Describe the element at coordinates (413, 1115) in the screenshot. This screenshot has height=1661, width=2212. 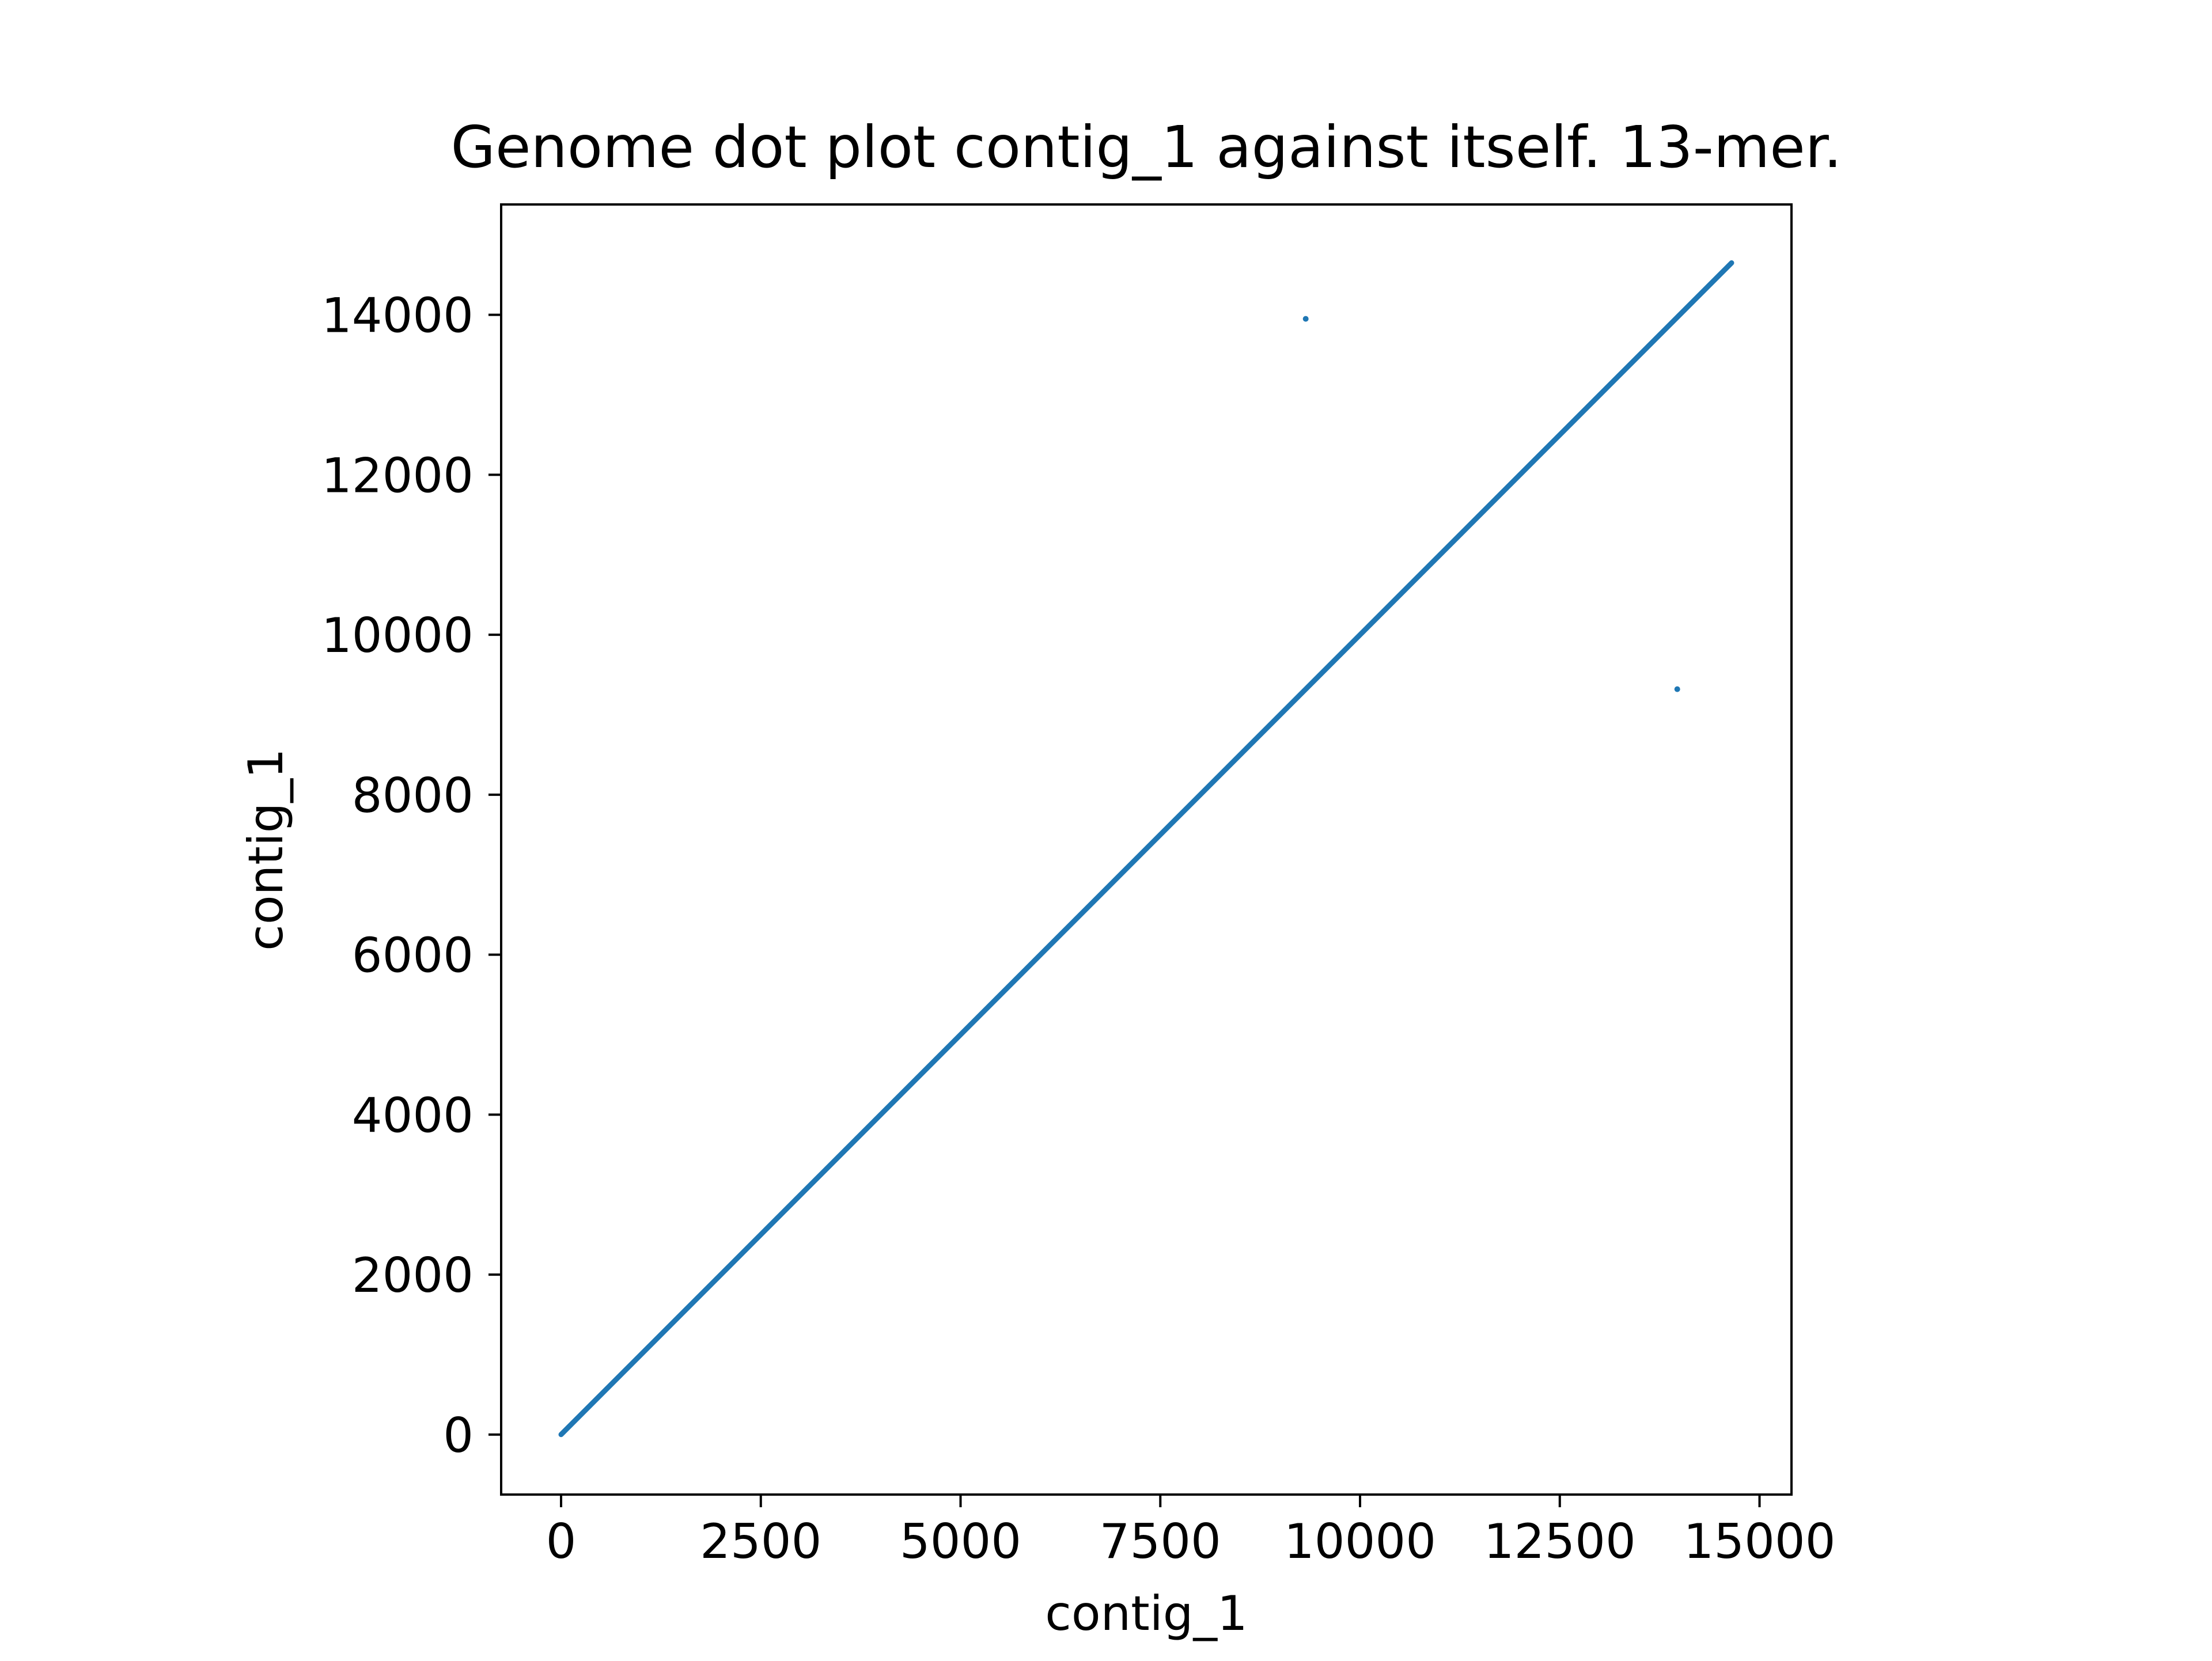
I see `y-tick-label: 4000` at that location.